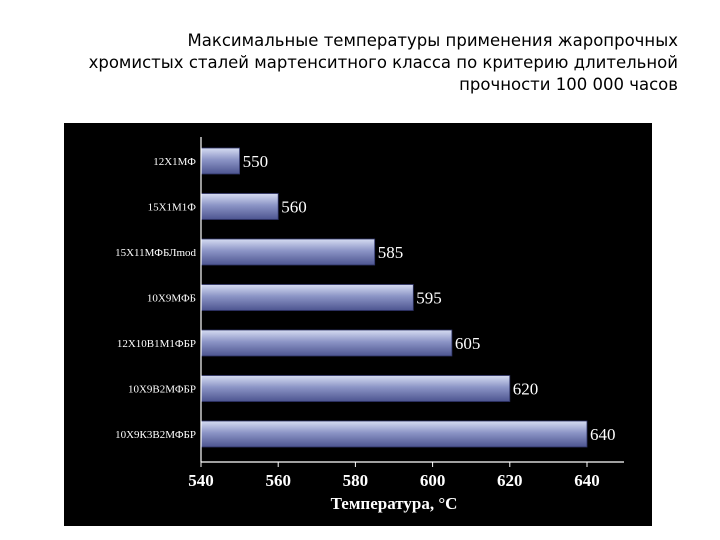 Image resolution: width=720 pixels, height=540 pixels. What do you see at coordinates (278, 480) in the screenshot?
I see `x-tick-label: 560` at bounding box center [278, 480].